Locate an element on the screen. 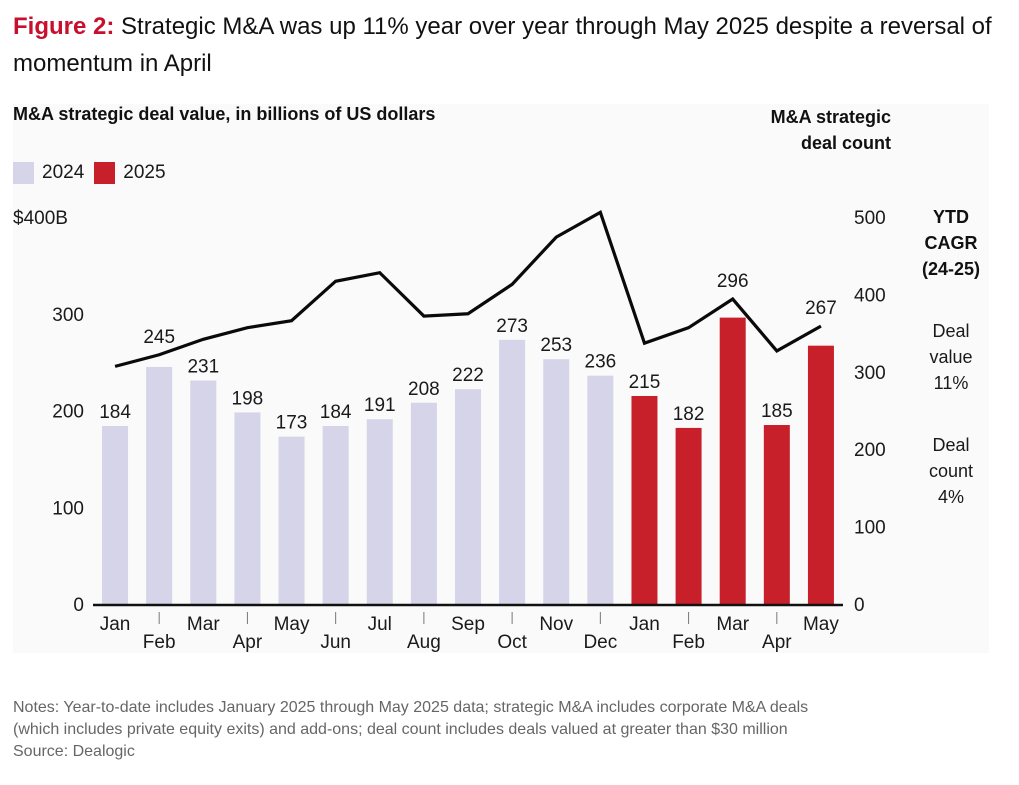 The height and width of the screenshot is (785, 1019). bar-2024-jan is located at coordinates (115, 514).